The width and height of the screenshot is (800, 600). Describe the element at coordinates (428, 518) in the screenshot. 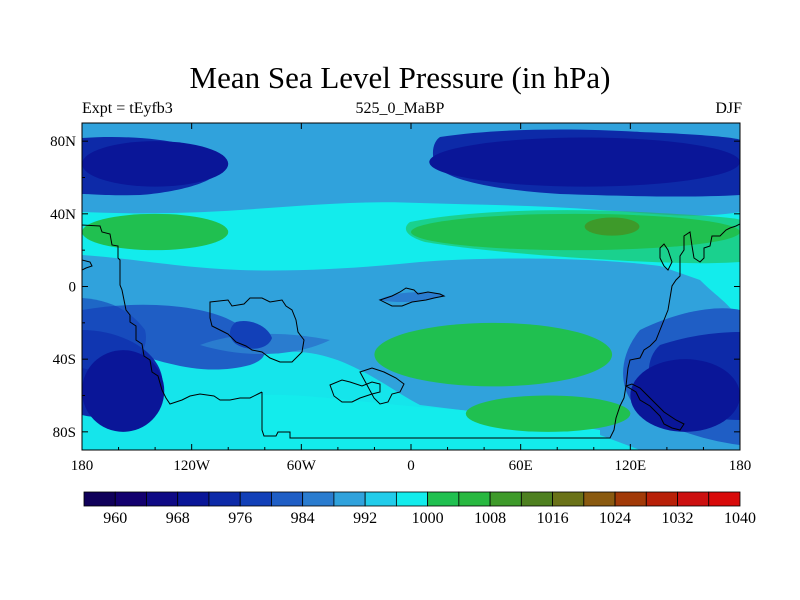

I see `colorbar-label: 1000` at that location.